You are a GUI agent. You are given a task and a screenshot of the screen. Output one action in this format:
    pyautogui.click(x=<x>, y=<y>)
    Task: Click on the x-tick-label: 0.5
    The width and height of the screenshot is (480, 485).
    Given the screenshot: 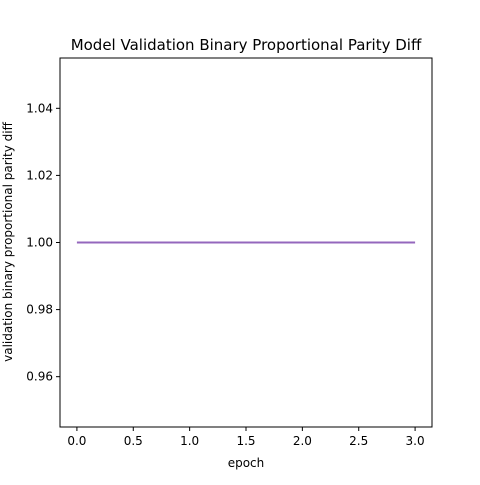 What is the action you would take?
    pyautogui.click(x=133, y=441)
    